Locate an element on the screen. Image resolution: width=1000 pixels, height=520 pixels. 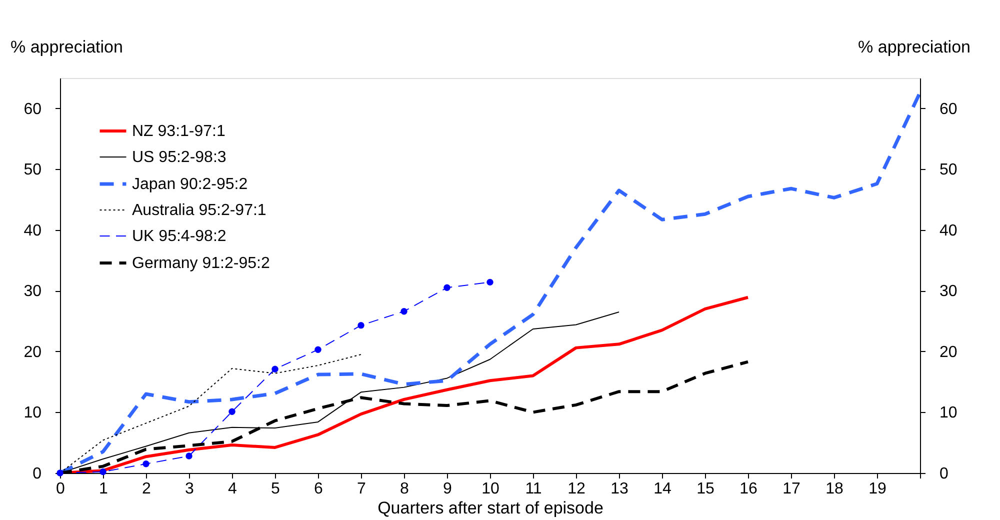
x-tick-label: 11 is located at coordinates (533, 489).